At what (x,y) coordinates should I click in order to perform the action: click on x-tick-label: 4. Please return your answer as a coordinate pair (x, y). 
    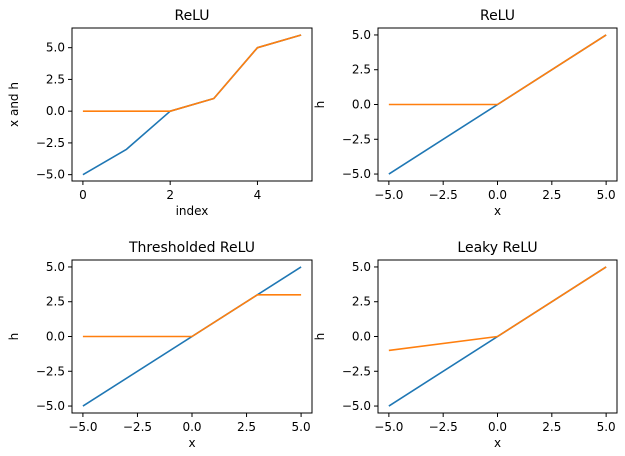
    Looking at the image, I should click on (258, 195).